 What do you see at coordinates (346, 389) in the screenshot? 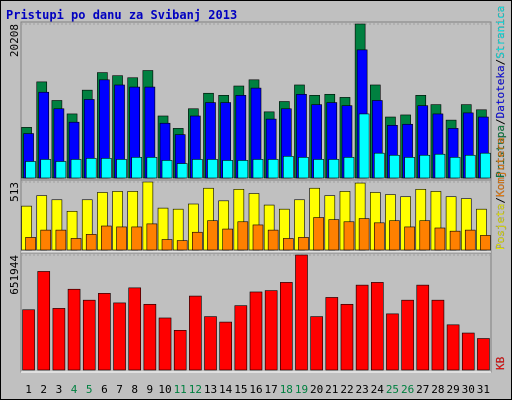
I see `x-tick-label: 22` at bounding box center [346, 389].